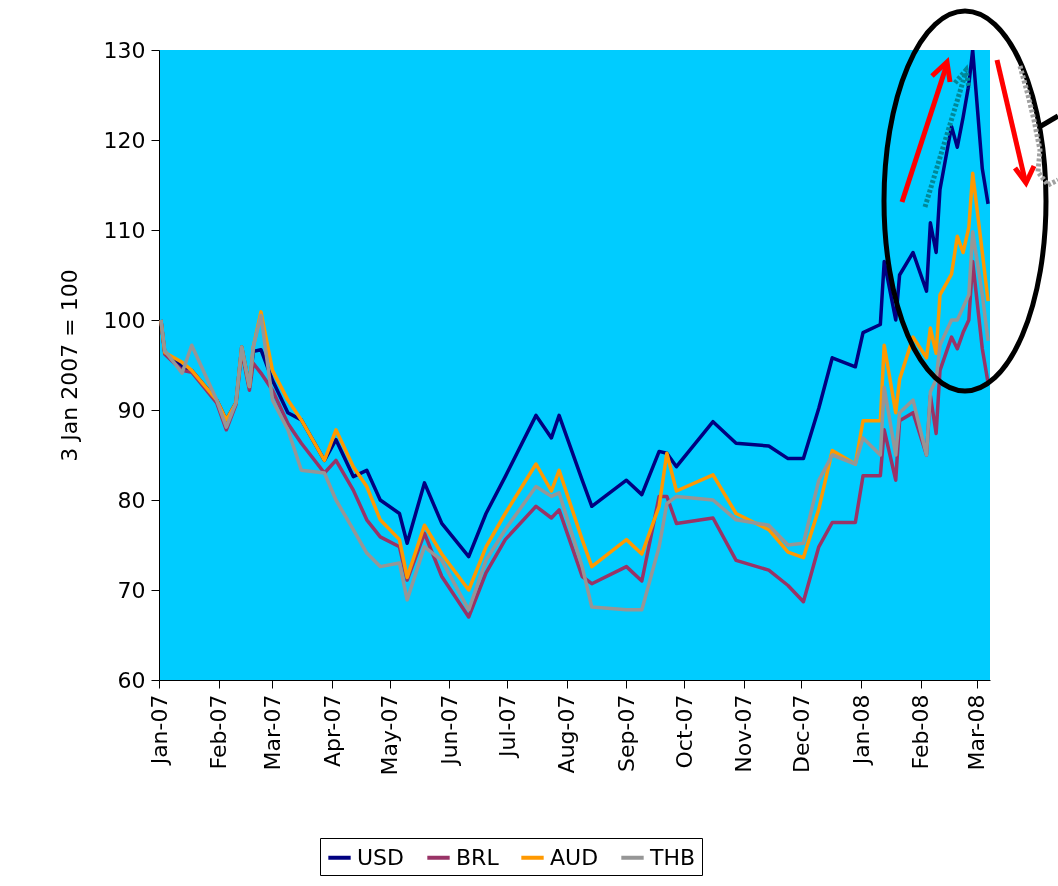 The width and height of the screenshot is (1058, 886). Describe the element at coordinates (159, 730) in the screenshot. I see `x-tick-label: Jan-07` at that location.